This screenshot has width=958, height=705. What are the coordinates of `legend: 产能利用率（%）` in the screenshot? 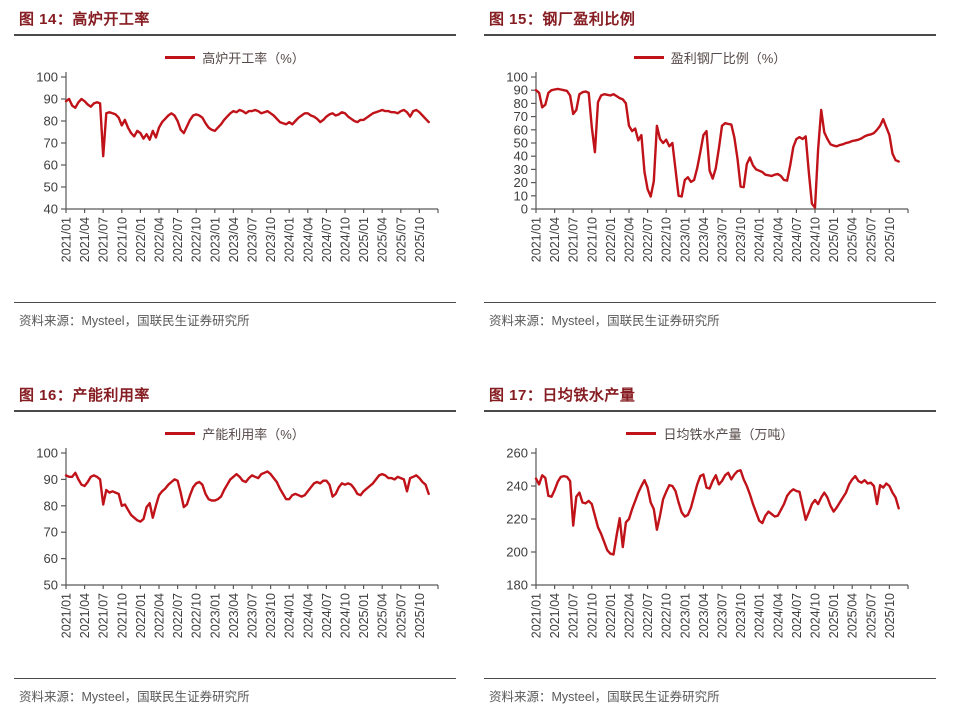 It's located at (235, 433).